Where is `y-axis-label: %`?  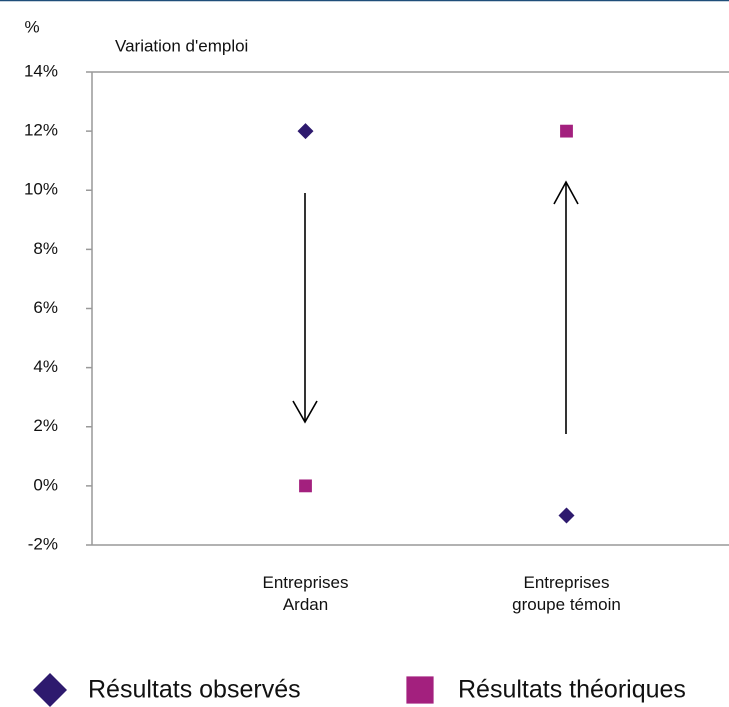
y-axis-label: % is located at coordinates (31, 26).